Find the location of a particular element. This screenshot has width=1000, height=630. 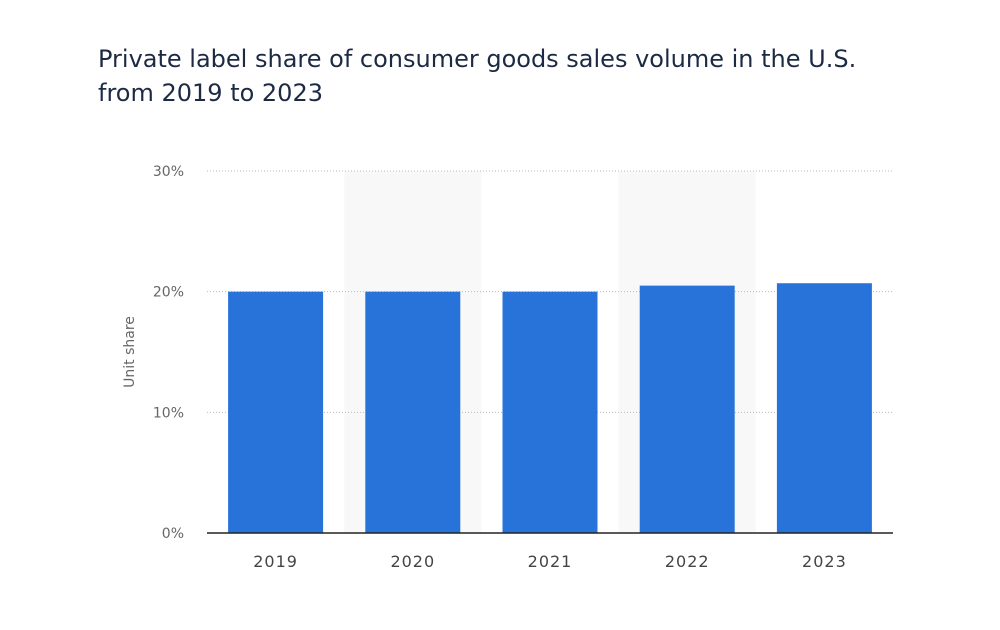

bar-2021 is located at coordinates (550, 412).